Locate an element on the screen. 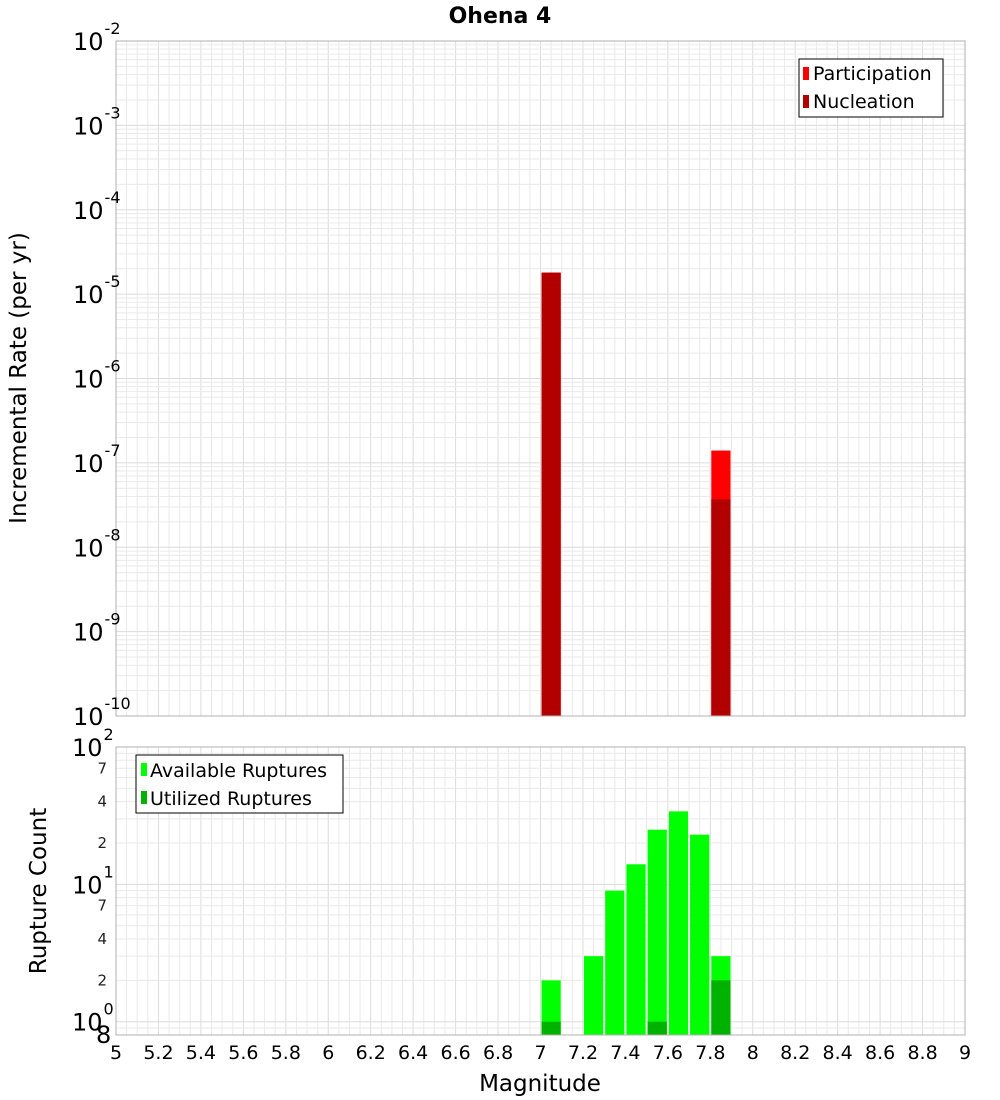 The image size is (1000, 1100). count-bars is located at coordinates (636, 923).